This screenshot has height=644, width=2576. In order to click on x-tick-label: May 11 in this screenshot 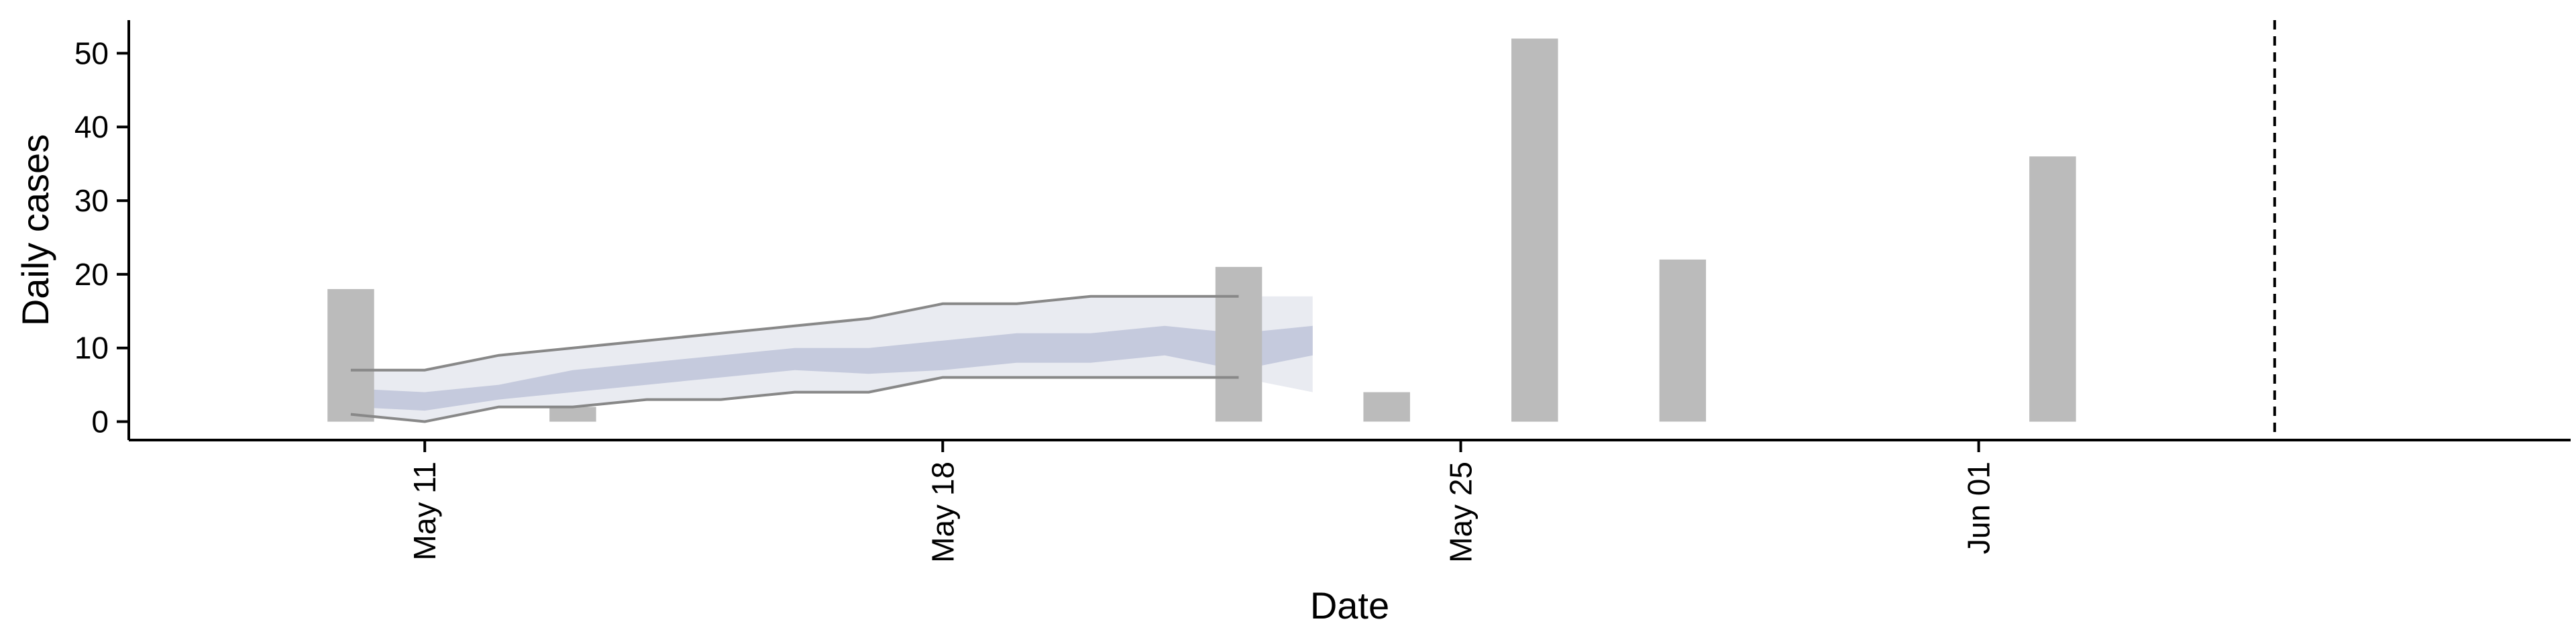, I will do `click(424, 511)`.